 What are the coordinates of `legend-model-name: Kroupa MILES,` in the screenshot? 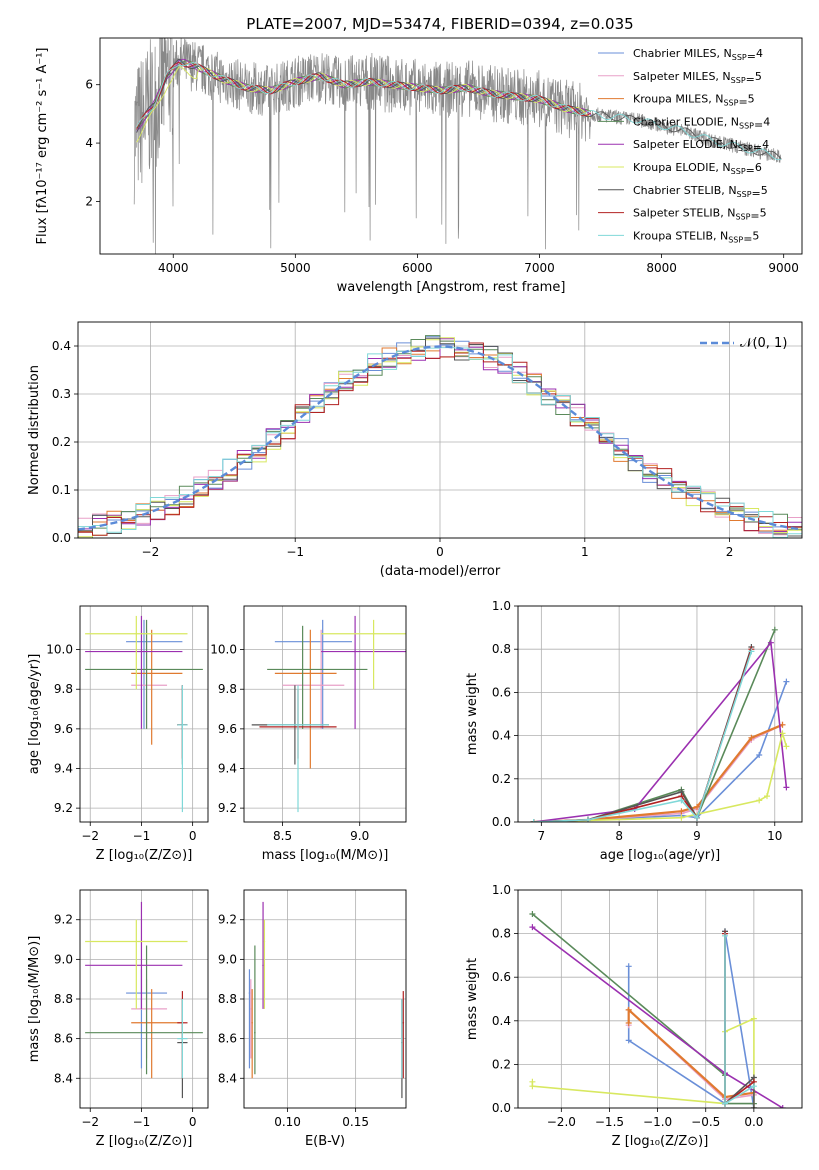 It's located at (674, 99).